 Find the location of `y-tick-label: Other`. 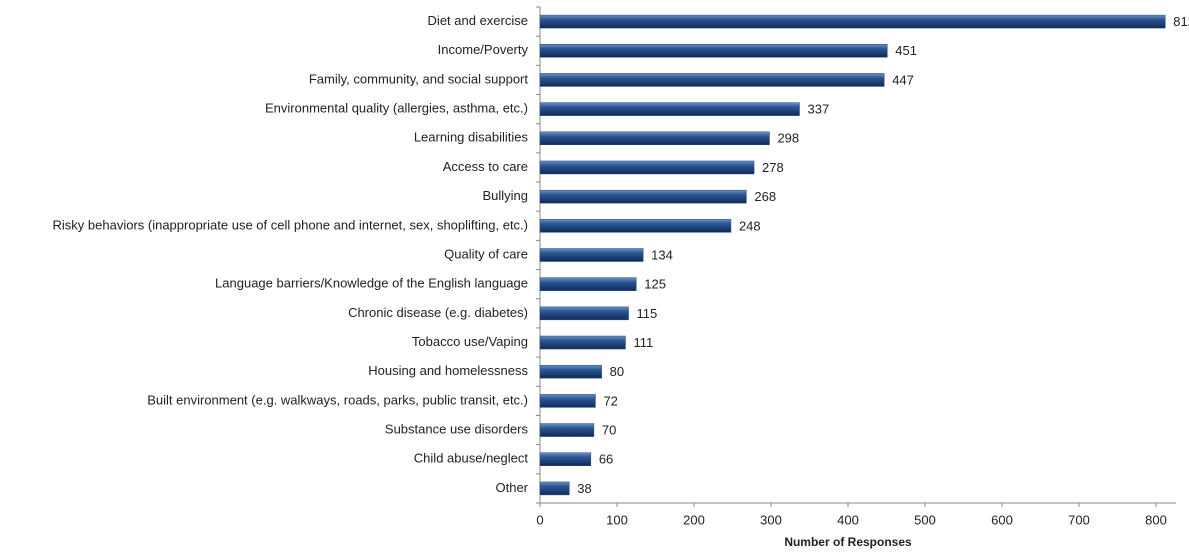

y-tick-label: Other is located at coordinates (511, 487).